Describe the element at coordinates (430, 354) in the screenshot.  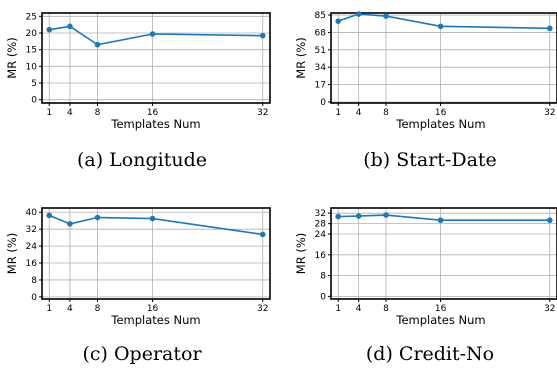
I see `panel-caption: (d) Credit-No` at that location.